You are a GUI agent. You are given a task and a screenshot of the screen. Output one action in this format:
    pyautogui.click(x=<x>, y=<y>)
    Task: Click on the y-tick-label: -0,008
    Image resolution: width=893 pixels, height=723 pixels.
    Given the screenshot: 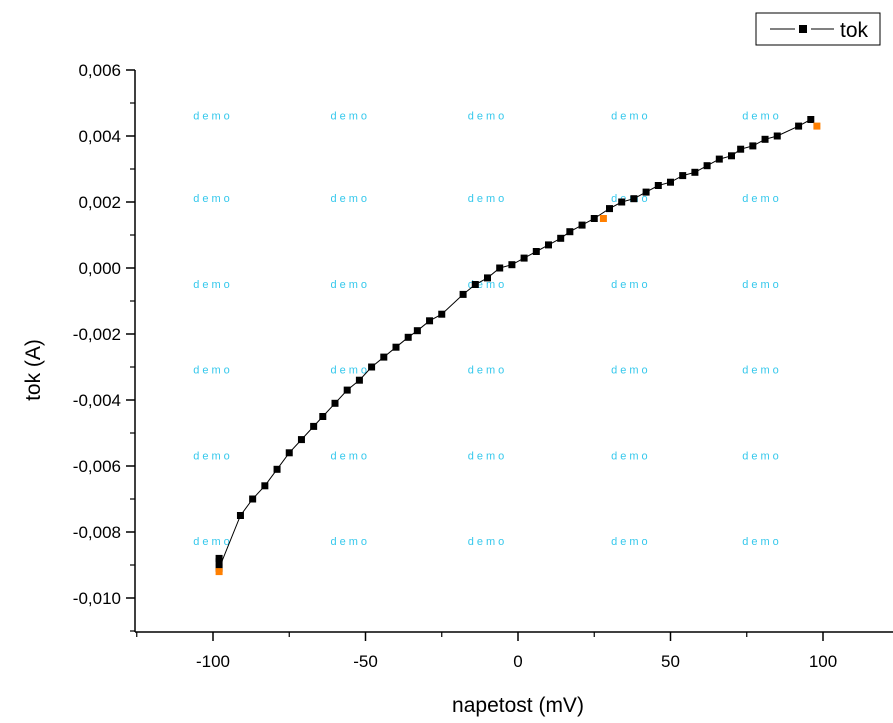 What is the action you would take?
    pyautogui.click(x=97, y=532)
    